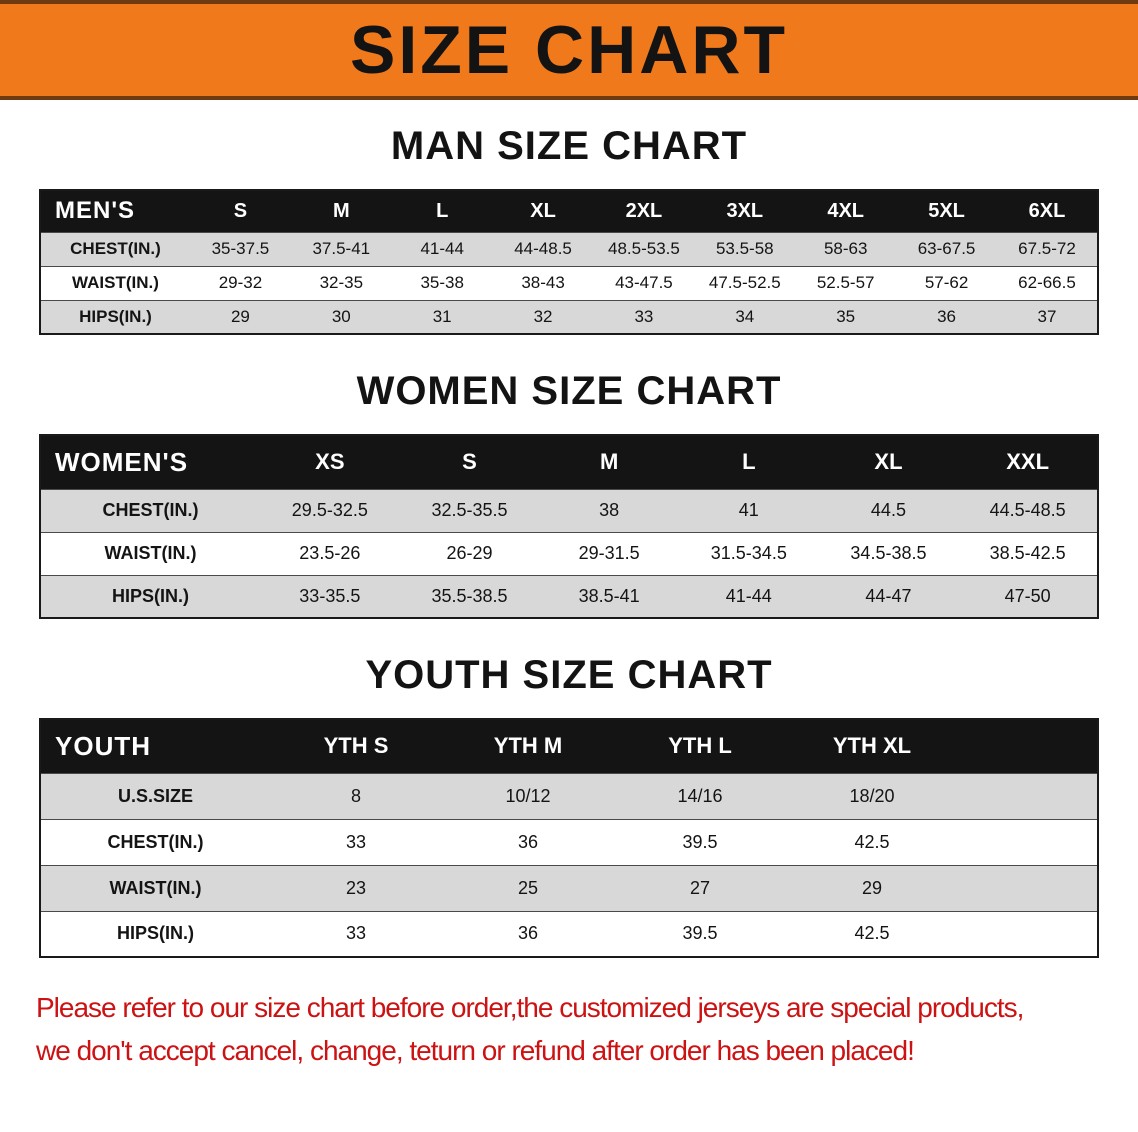 This screenshot has height=1132, width=1138. What do you see at coordinates (569, 391) in the screenshot?
I see `women-heading: WOMEN SIZE CHART` at bounding box center [569, 391].